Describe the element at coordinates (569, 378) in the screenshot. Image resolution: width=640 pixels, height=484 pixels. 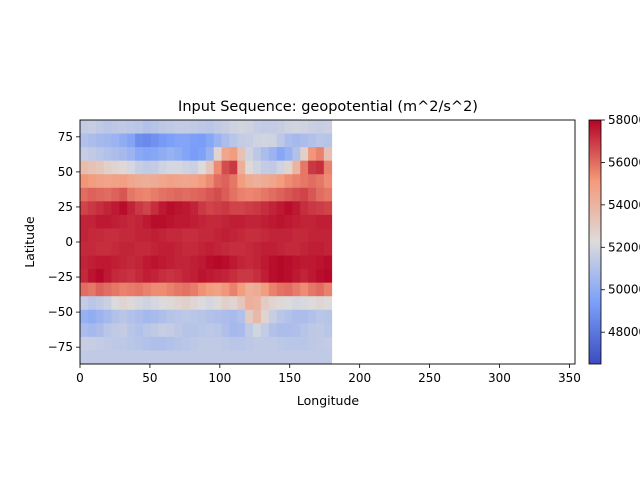
I see `x-tick-label: 350` at that location.